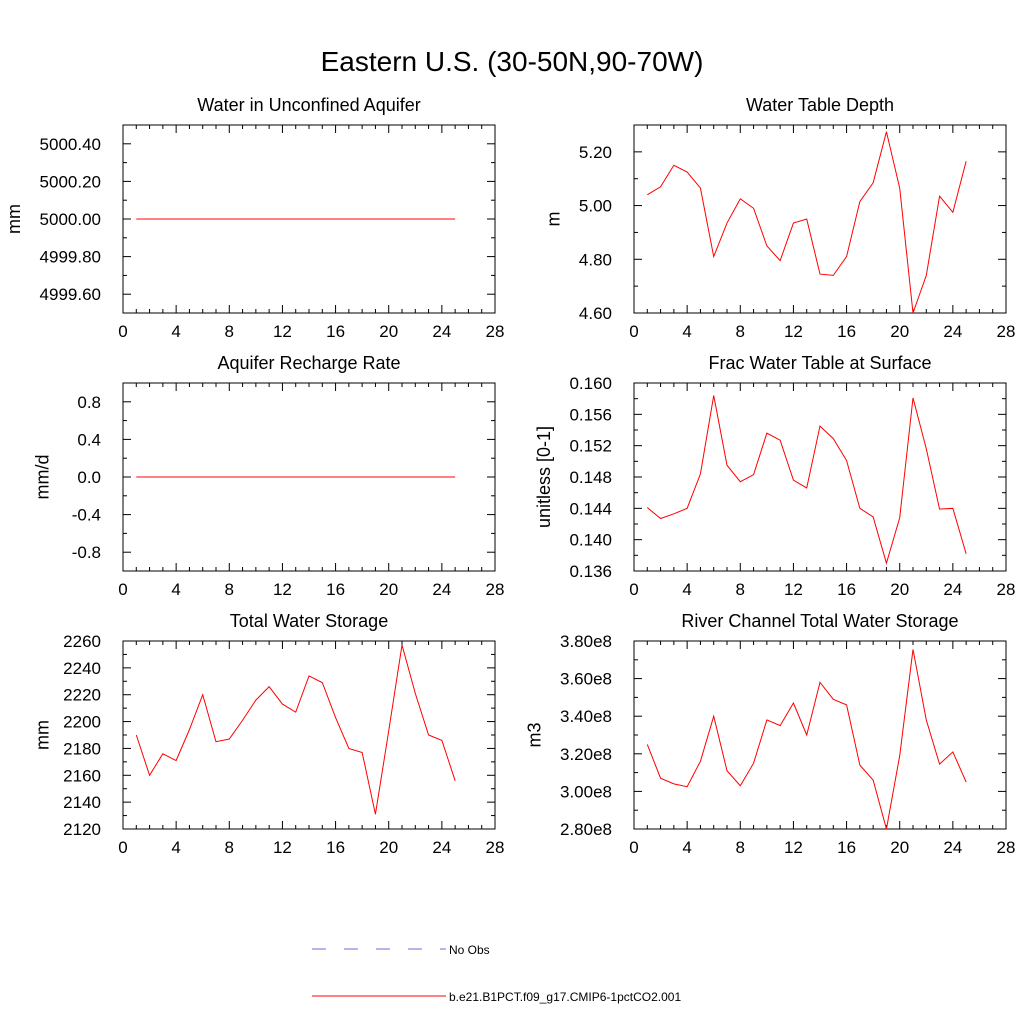  I want to click on y-tick-label: 0.140, so click(590, 540).